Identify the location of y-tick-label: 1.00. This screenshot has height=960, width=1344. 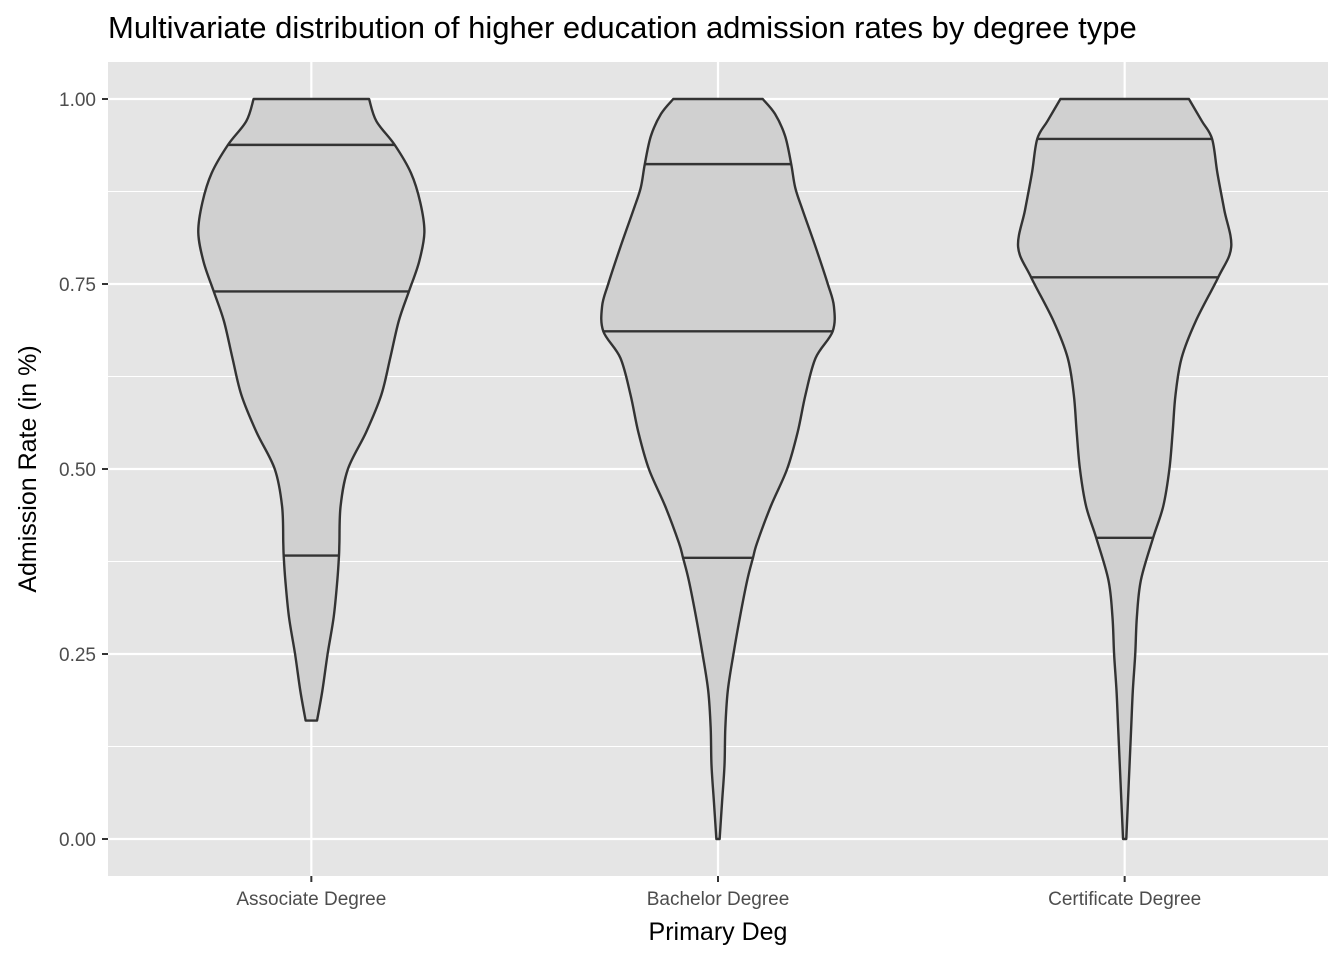
(77, 100).